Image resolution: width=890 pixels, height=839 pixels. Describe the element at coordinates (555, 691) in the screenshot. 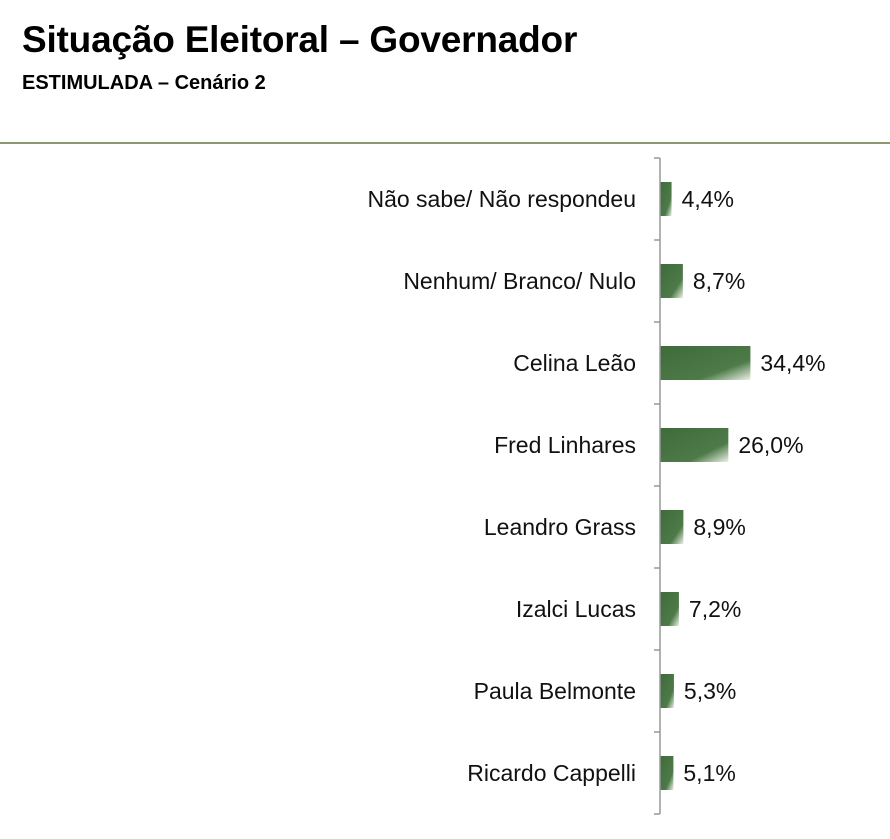

I see `category-label: Paula Belmonte` at that location.